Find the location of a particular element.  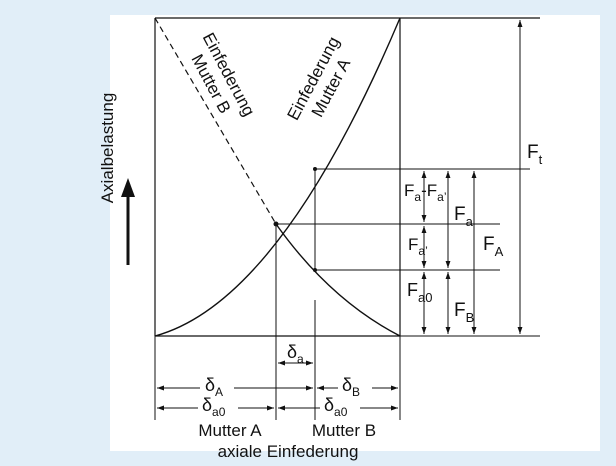

delta-a0-right-label: δa0 is located at coordinates (336, 407).